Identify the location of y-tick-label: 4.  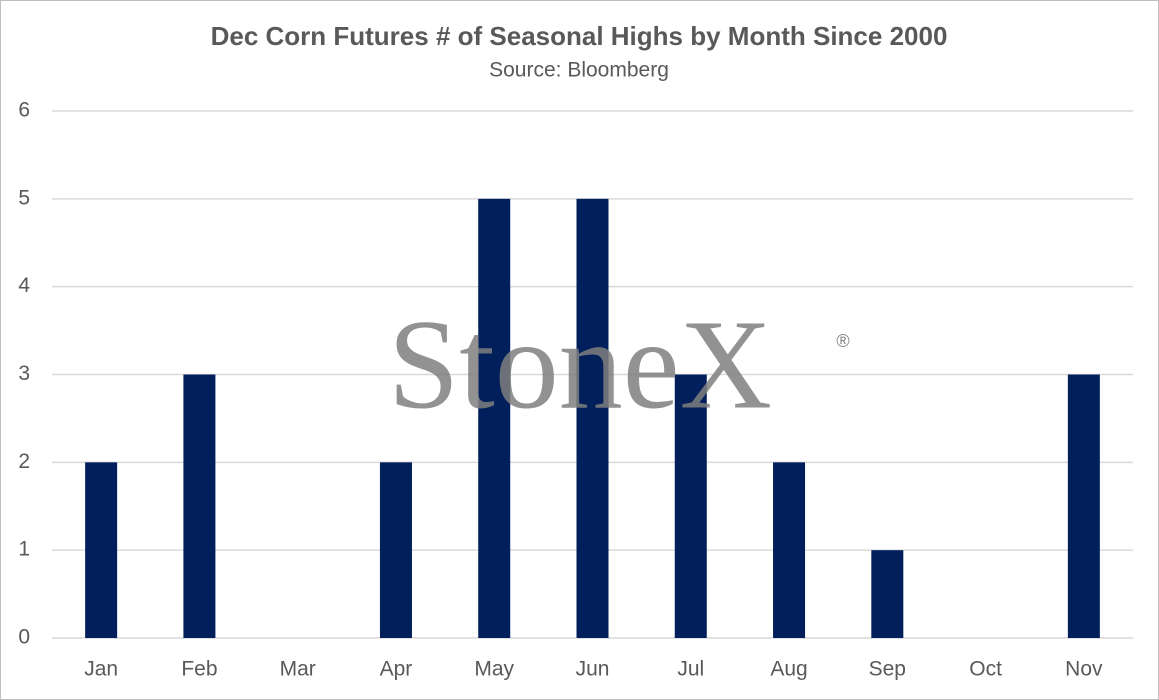
(24, 285).